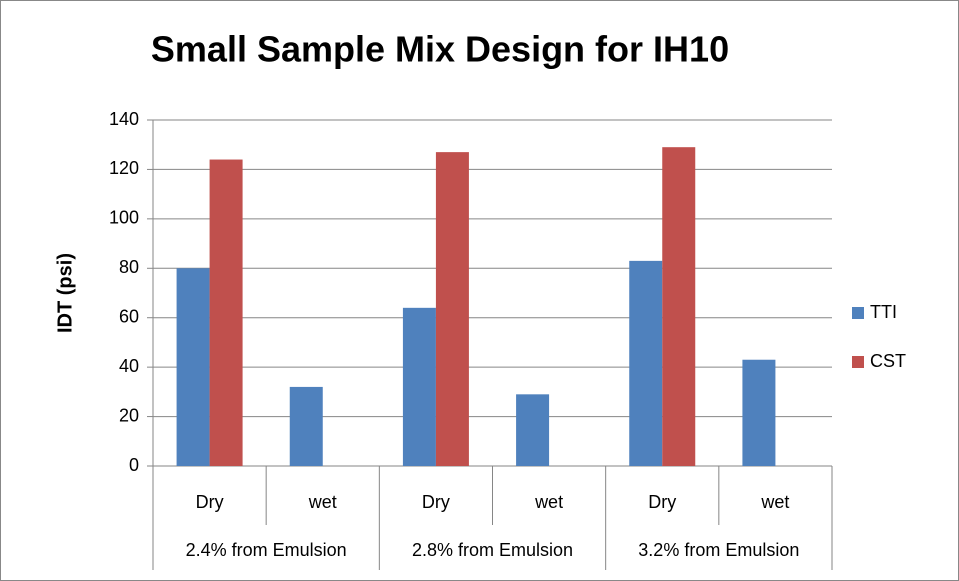 The width and height of the screenshot is (959, 581). What do you see at coordinates (129, 316) in the screenshot?
I see `y-tick-label: 60` at bounding box center [129, 316].